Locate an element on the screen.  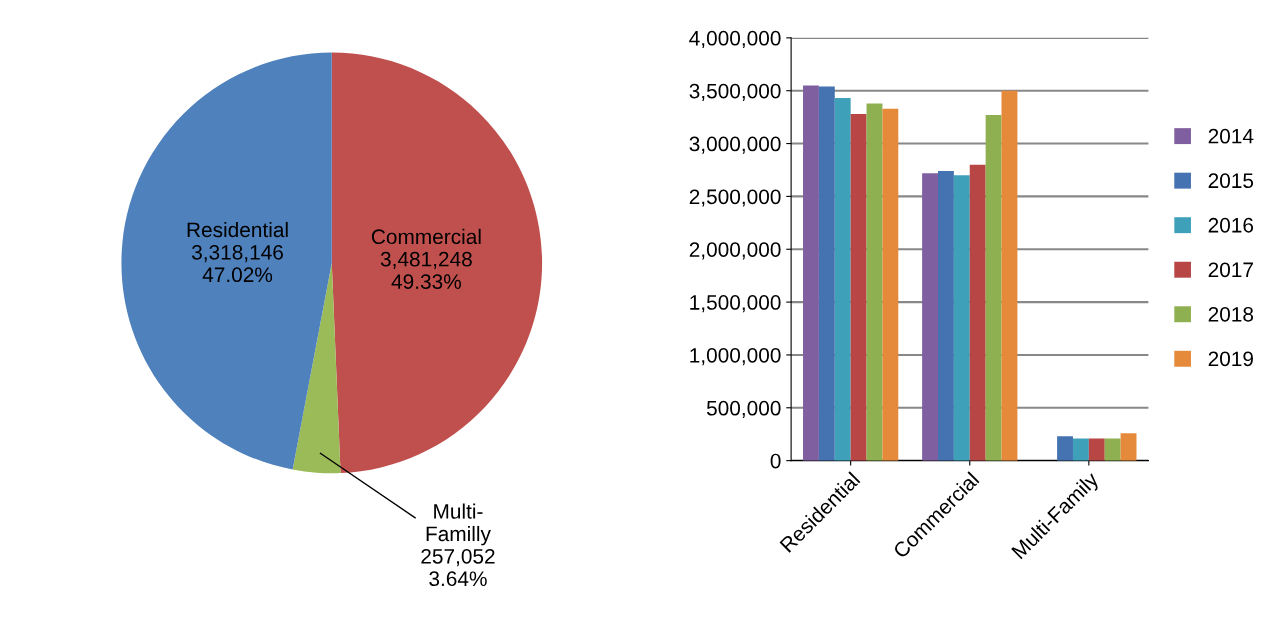
legend-label: 2018 is located at coordinates (1231, 314).